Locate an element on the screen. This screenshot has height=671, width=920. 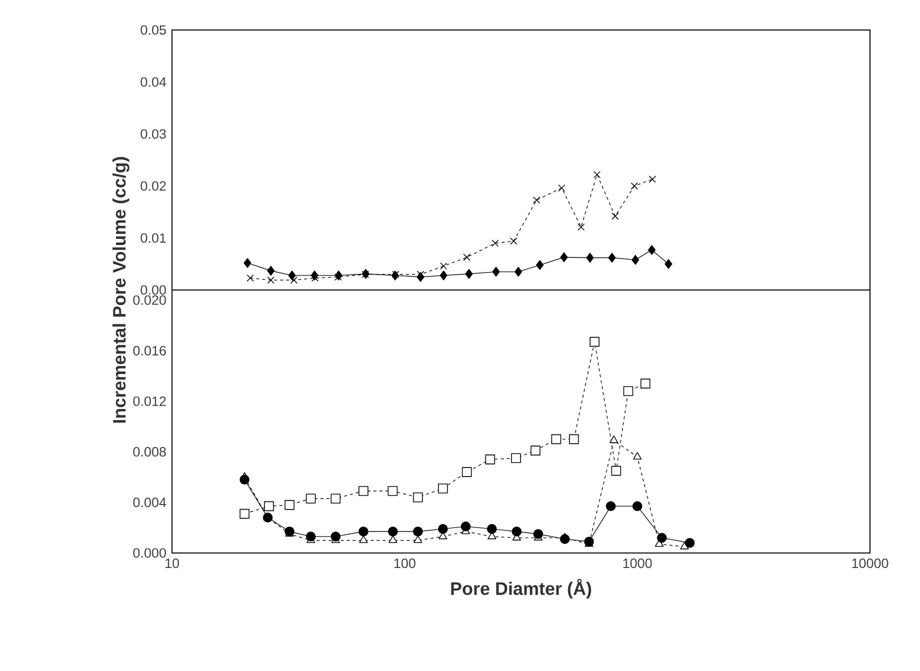
y-tick-label: 0.004 is located at coordinates (149, 503).